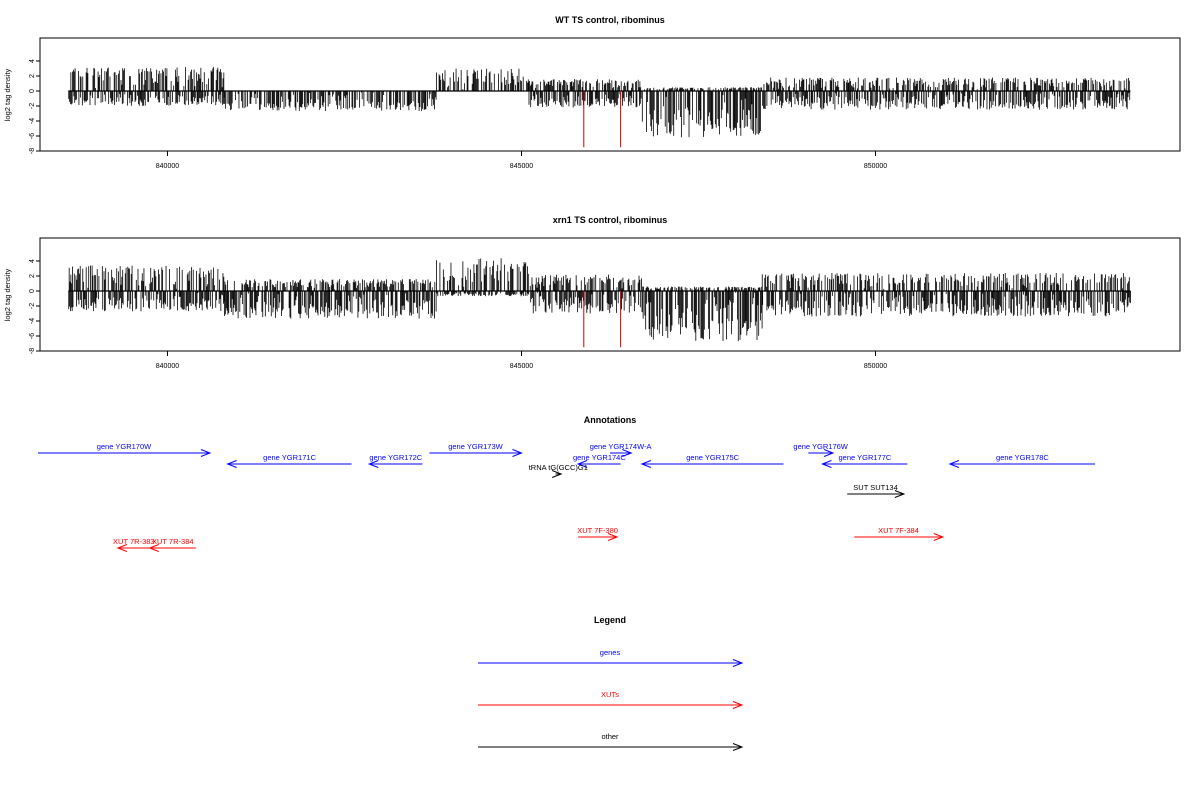 The height and width of the screenshot is (800, 1200). Describe the element at coordinates (610, 652) in the screenshot. I see `legend-item-label: genes` at that location.